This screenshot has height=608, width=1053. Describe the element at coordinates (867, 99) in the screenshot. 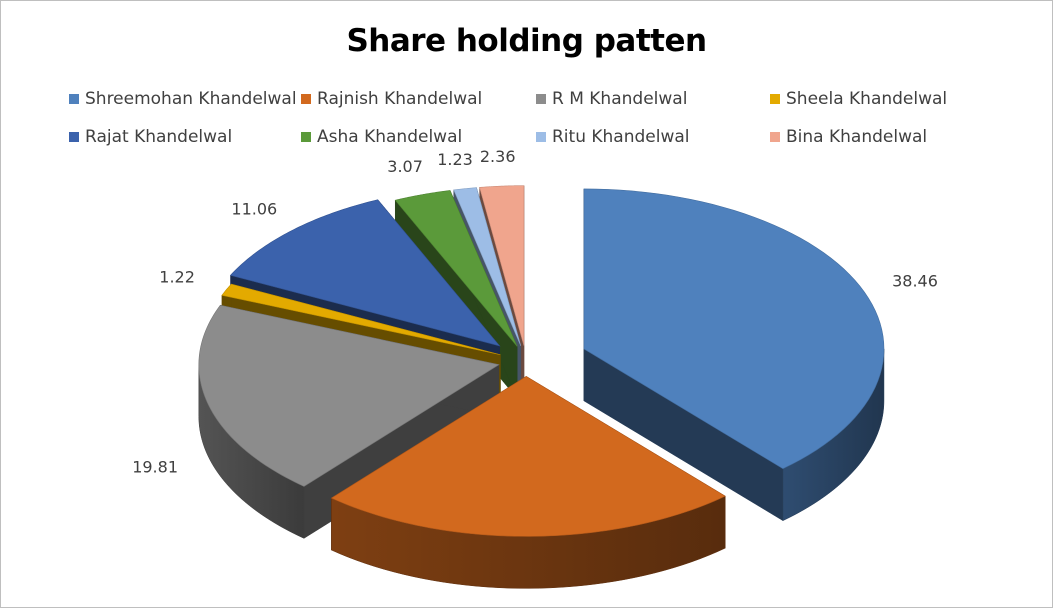

I see `legend-label: Sheela Khandelwal` at that location.